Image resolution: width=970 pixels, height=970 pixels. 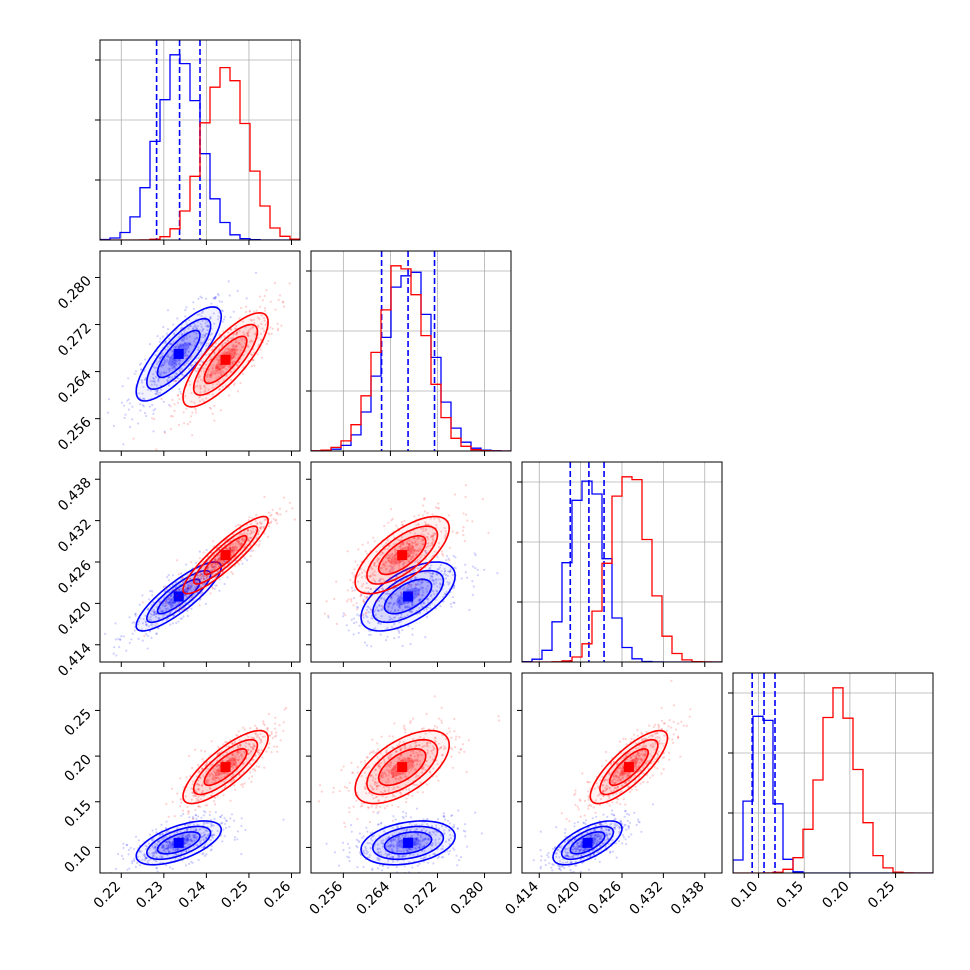 I want to click on x-tick-label: 0.10, so click(x=744, y=895).